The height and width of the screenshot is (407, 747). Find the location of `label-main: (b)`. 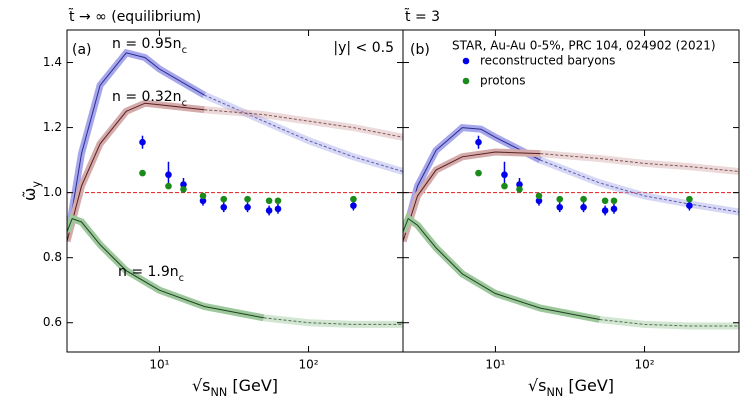

label-main: (b) is located at coordinates (420, 50).